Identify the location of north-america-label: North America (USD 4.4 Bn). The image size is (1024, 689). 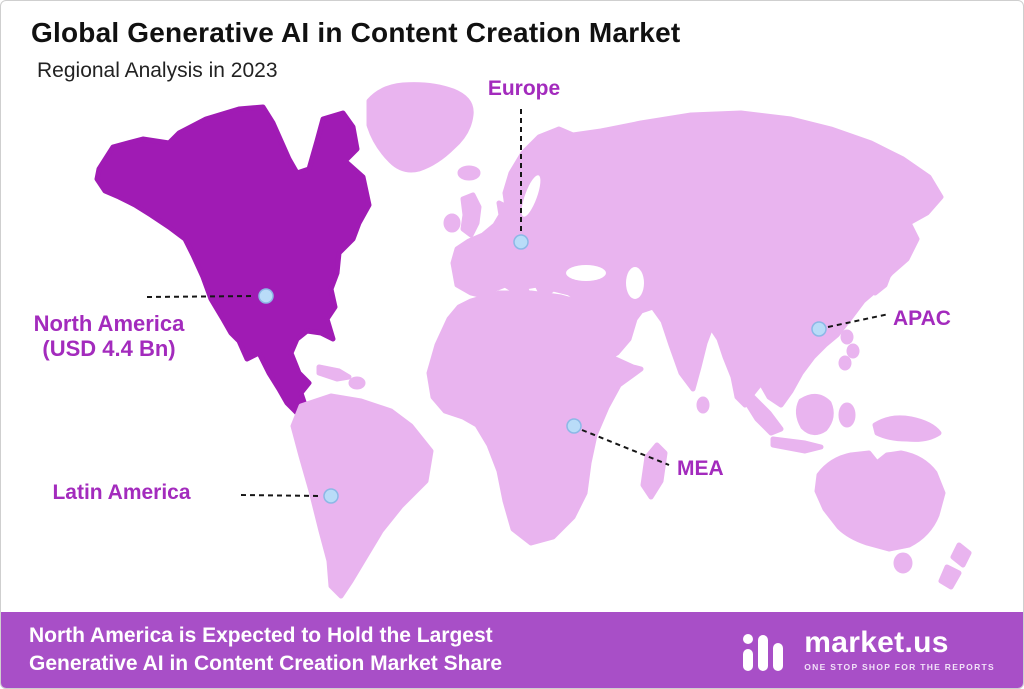
(109, 336).